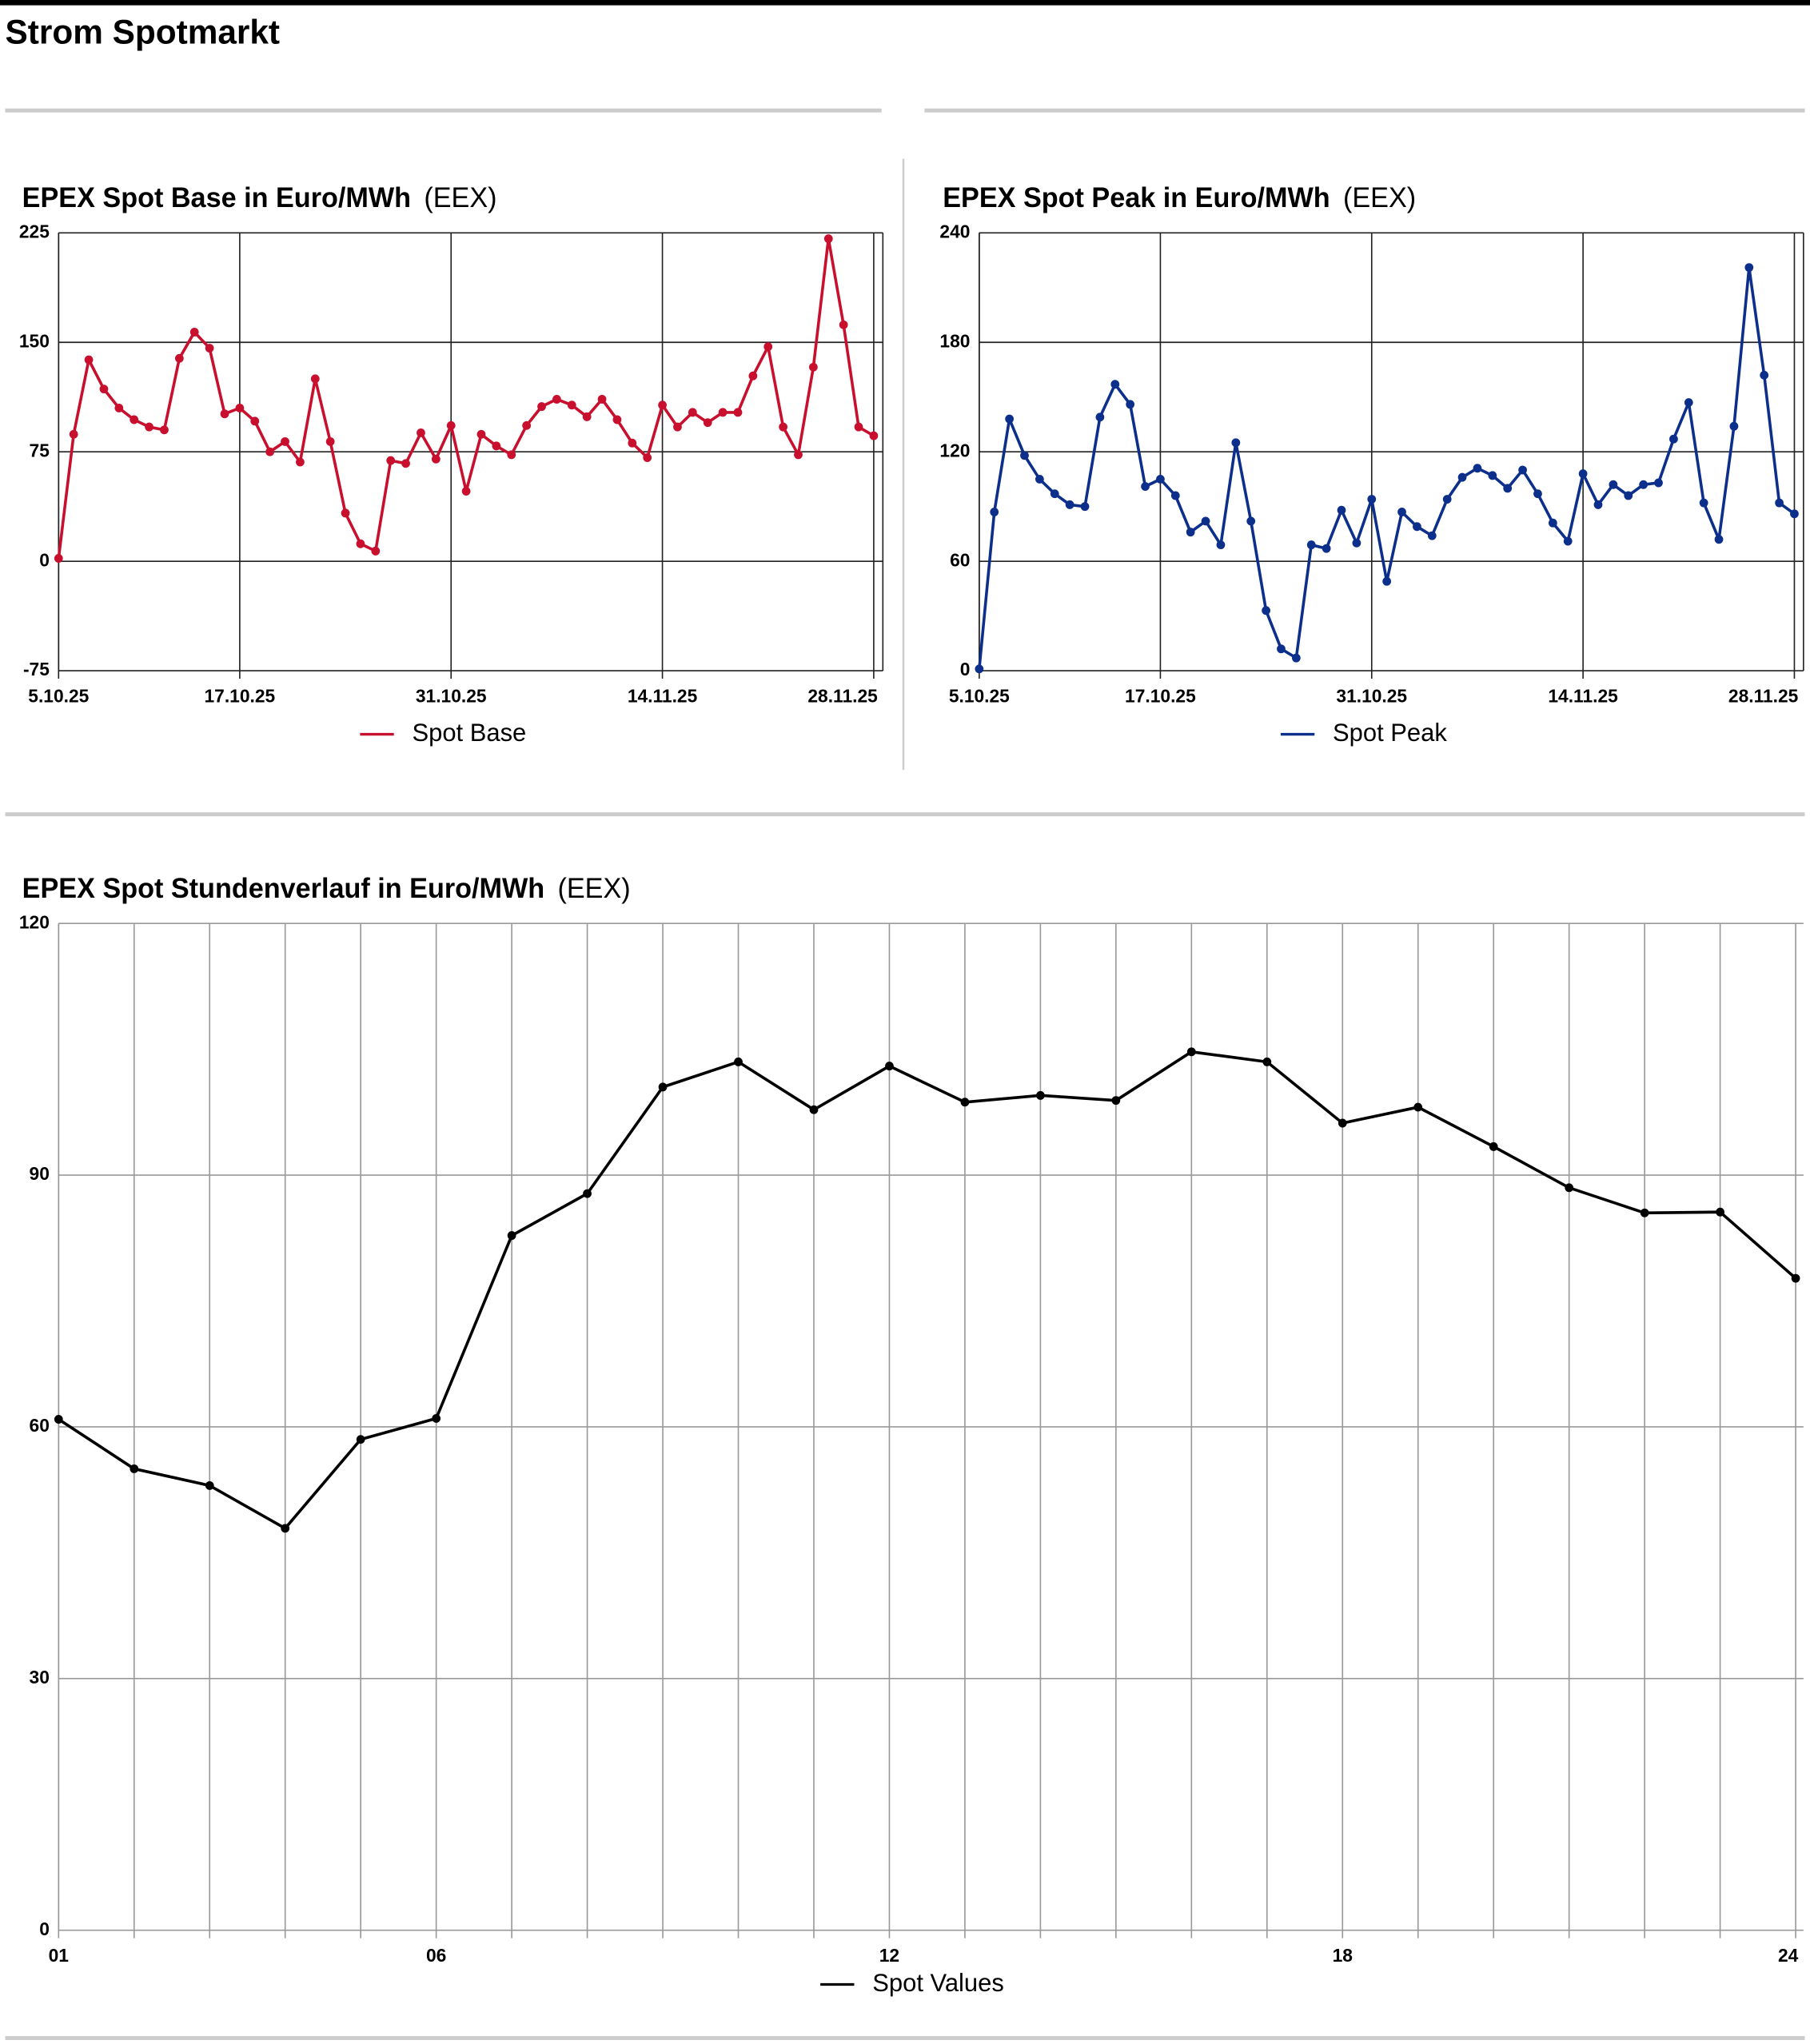 Image resolution: width=1810 pixels, height=2044 pixels. I want to click on chart-title: EPEX Spot Peak in Euro/MWh (EEX), so click(1179, 198).